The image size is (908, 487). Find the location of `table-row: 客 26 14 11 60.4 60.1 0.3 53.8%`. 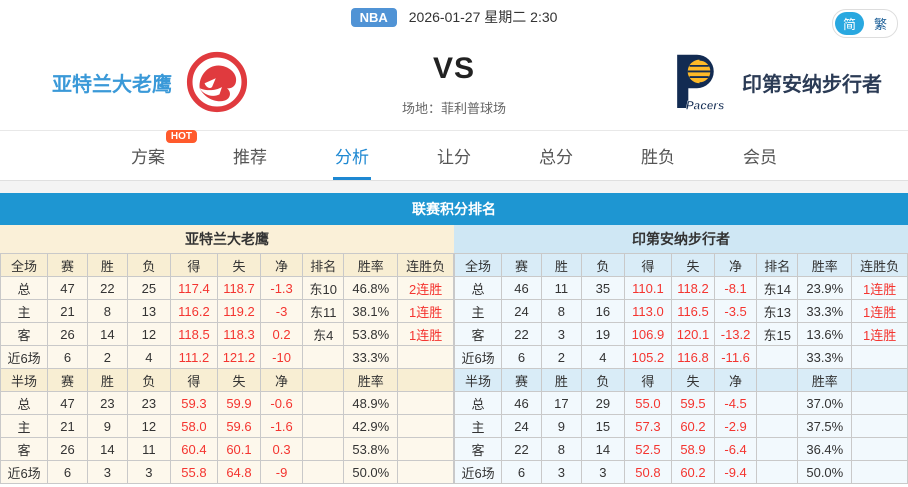

table-row: 客 26 14 11 60.4 60.1 0.3 53.8% is located at coordinates (227, 449).